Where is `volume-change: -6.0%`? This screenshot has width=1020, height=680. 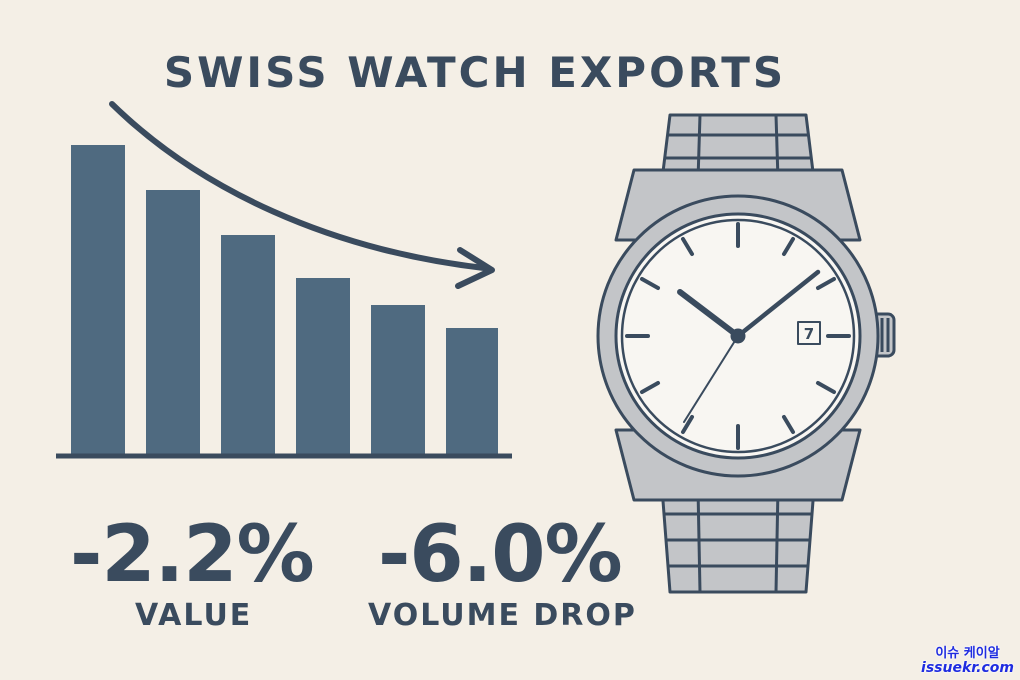 volume-change: -6.0% is located at coordinates (500, 555).